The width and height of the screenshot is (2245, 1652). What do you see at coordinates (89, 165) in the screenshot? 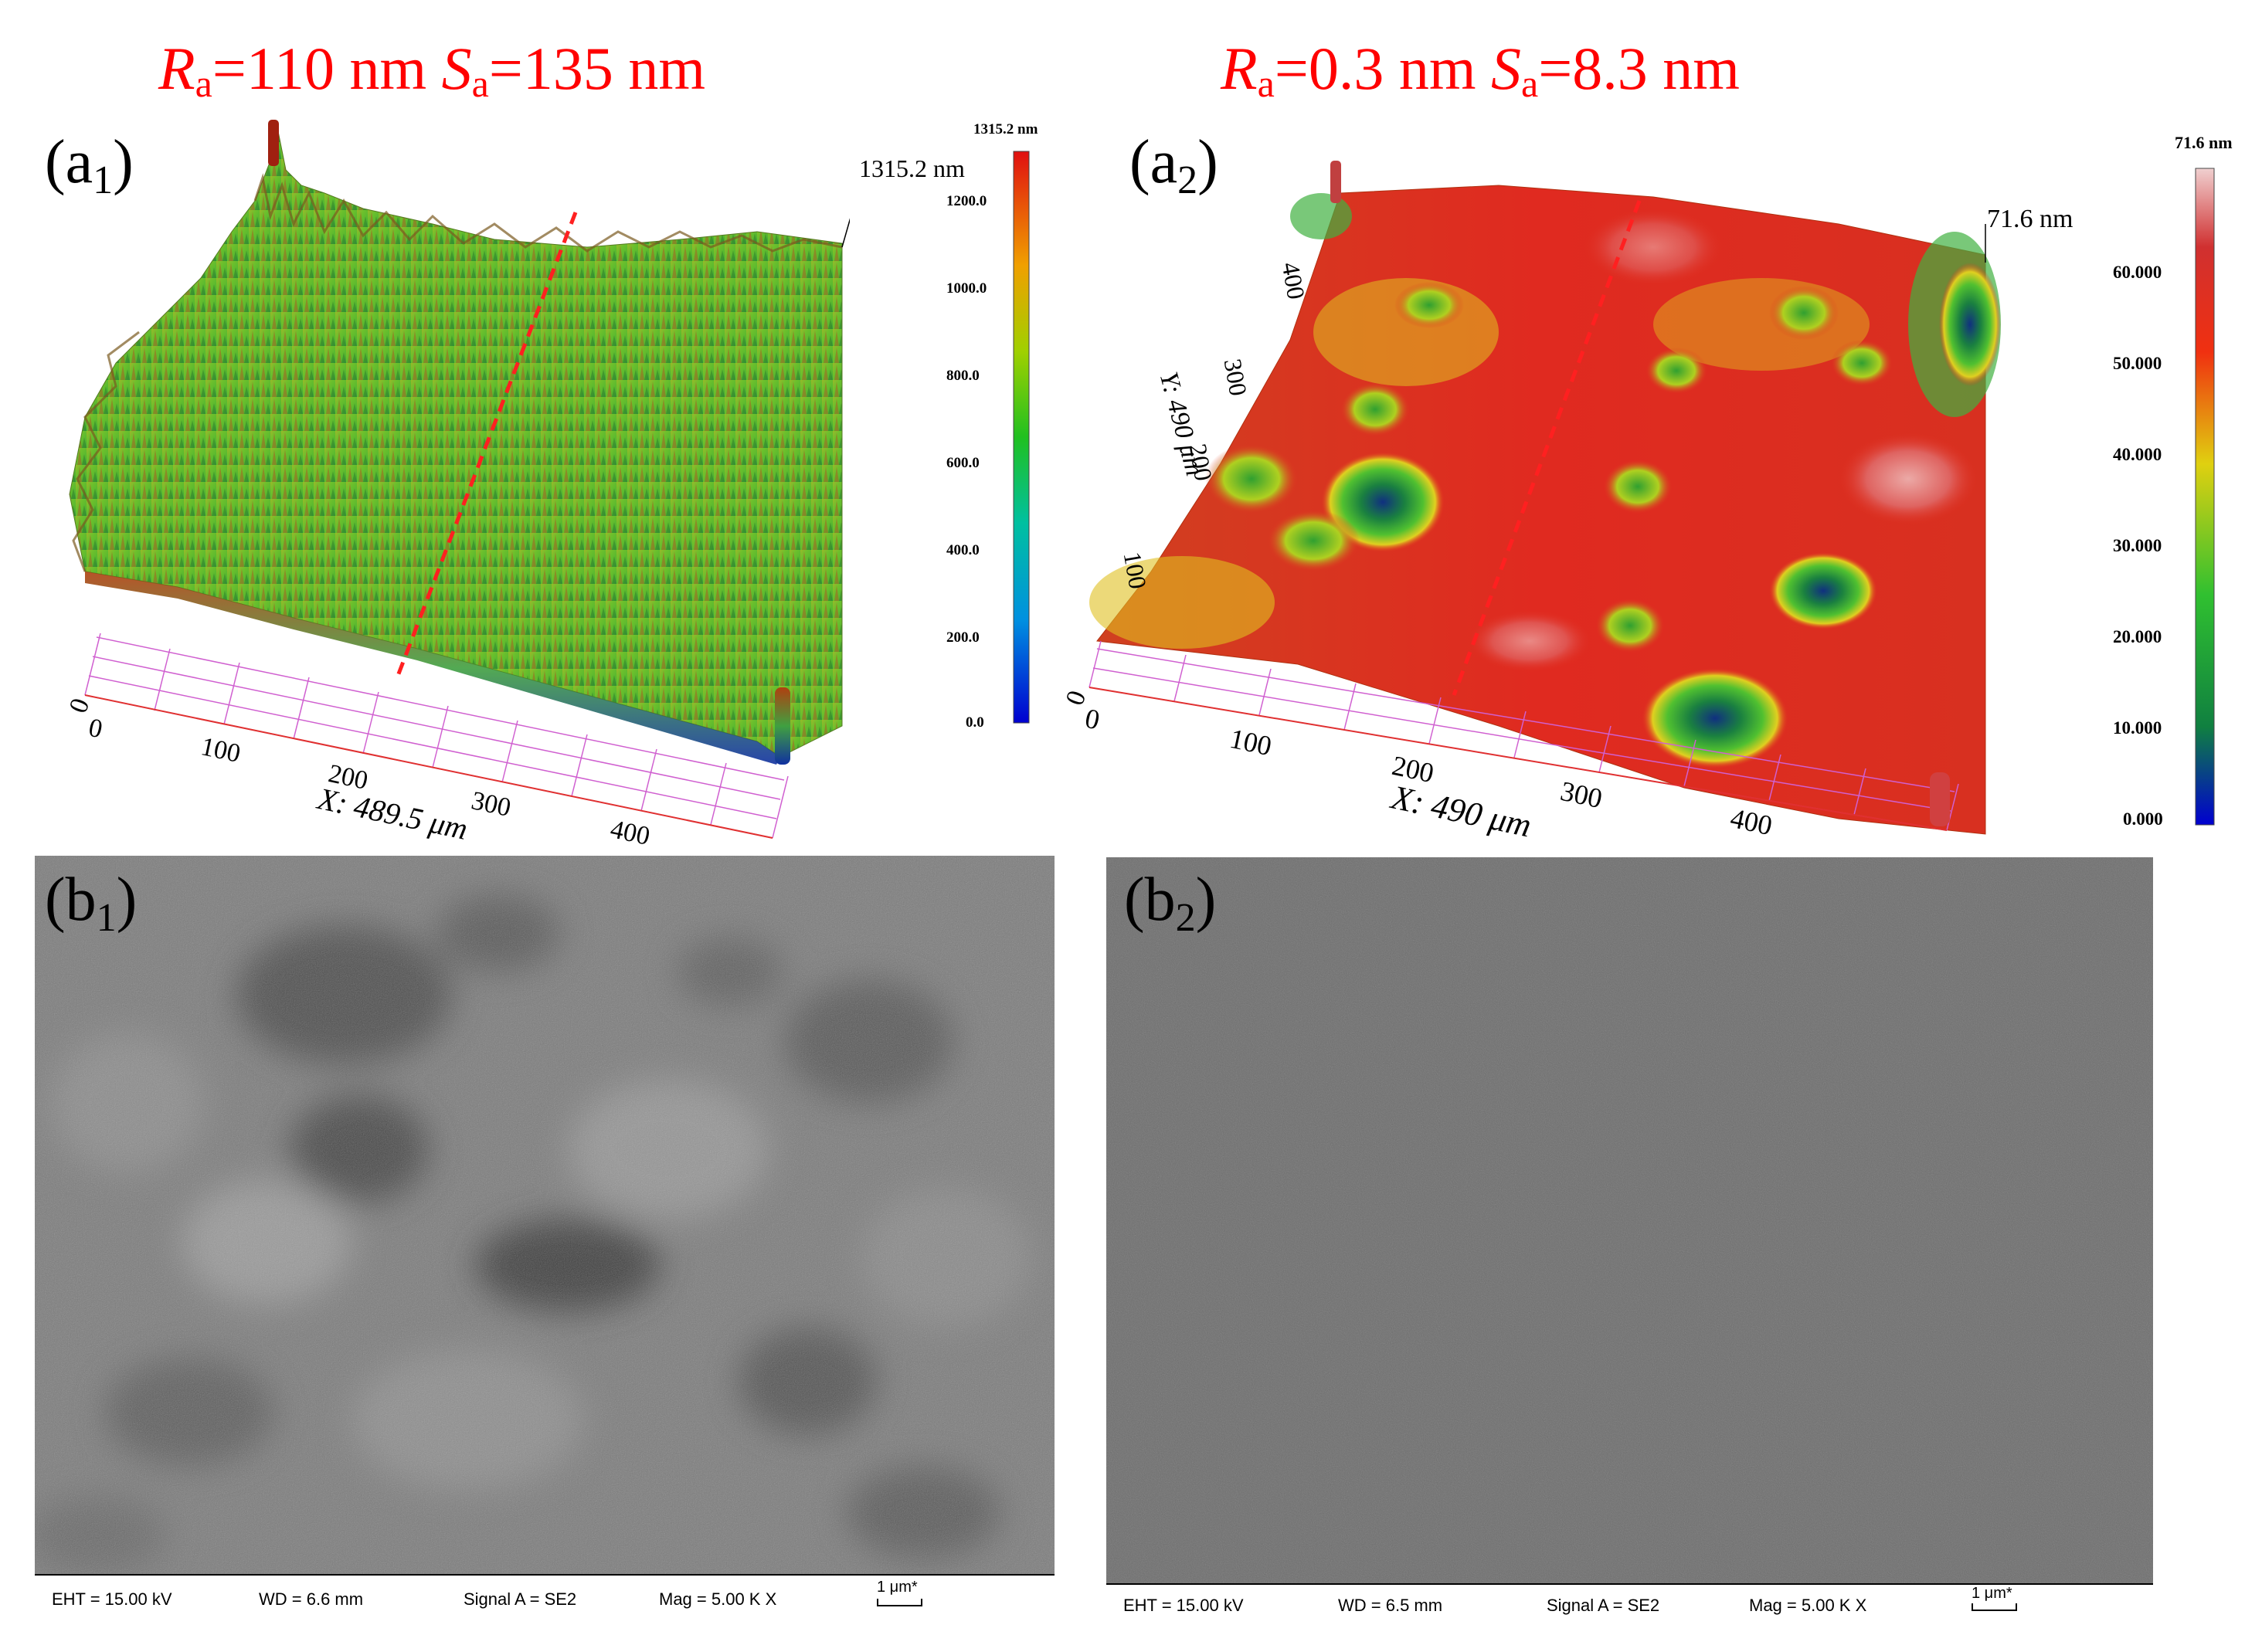
I see `panel-label-a1: (a1)` at bounding box center [89, 165].